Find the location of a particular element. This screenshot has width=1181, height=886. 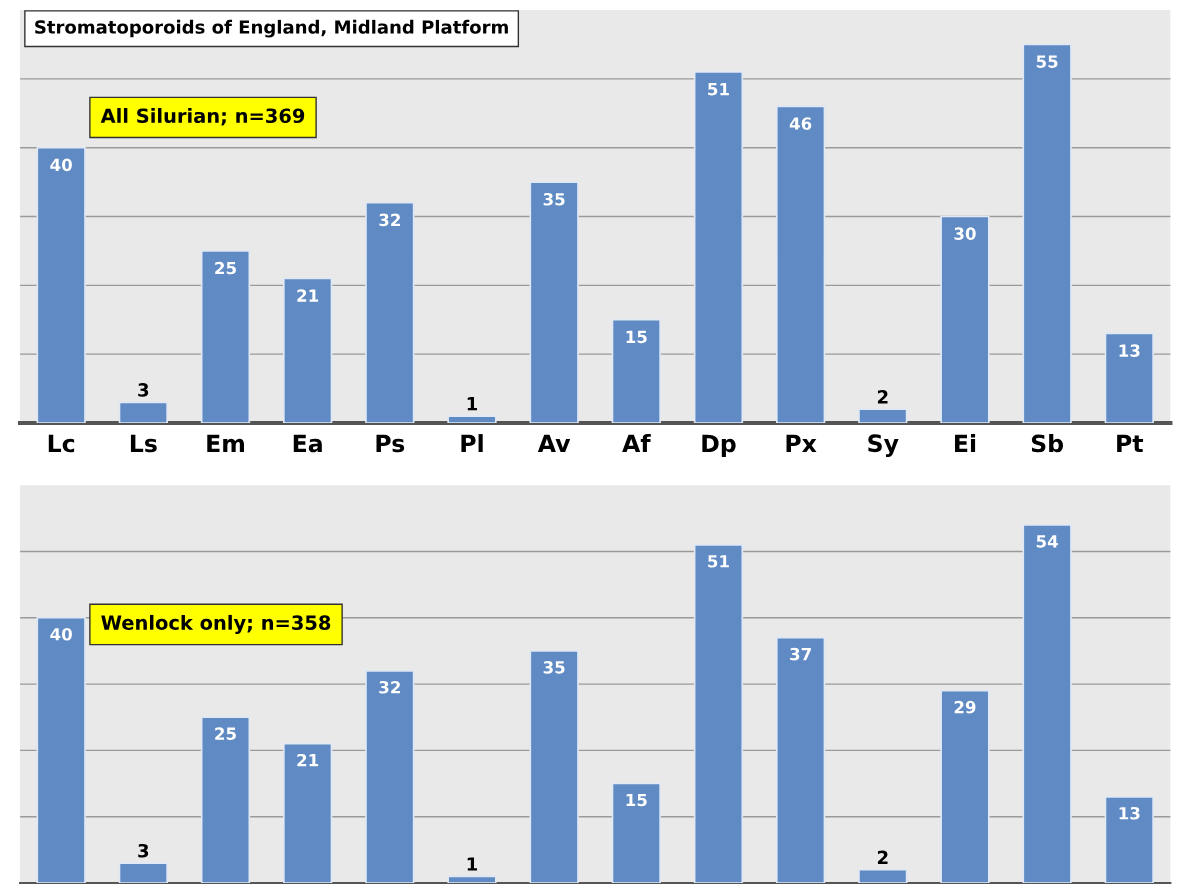

data-label: 54 is located at coordinates (1047, 541).